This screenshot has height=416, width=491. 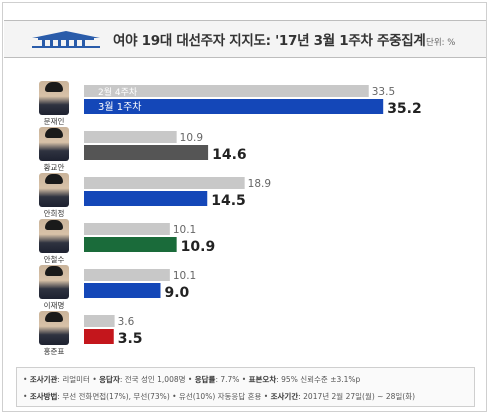 What do you see at coordinates (229, 155) in the screenshot?
I see `value-label-current: 14.6` at bounding box center [229, 155].